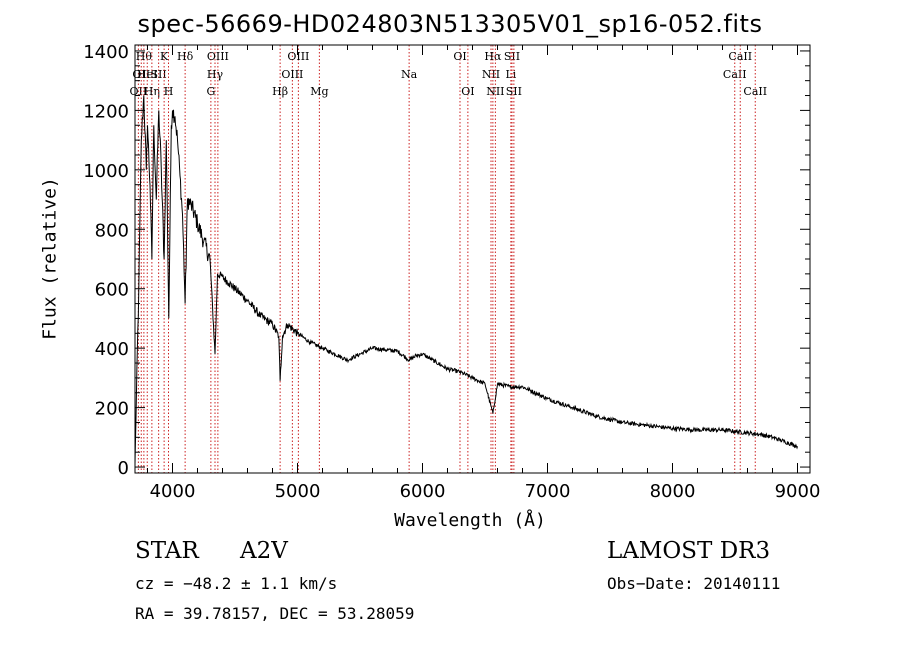 This screenshot has width=900, height=649. I want to click on marker-label: K, so click(164, 56).